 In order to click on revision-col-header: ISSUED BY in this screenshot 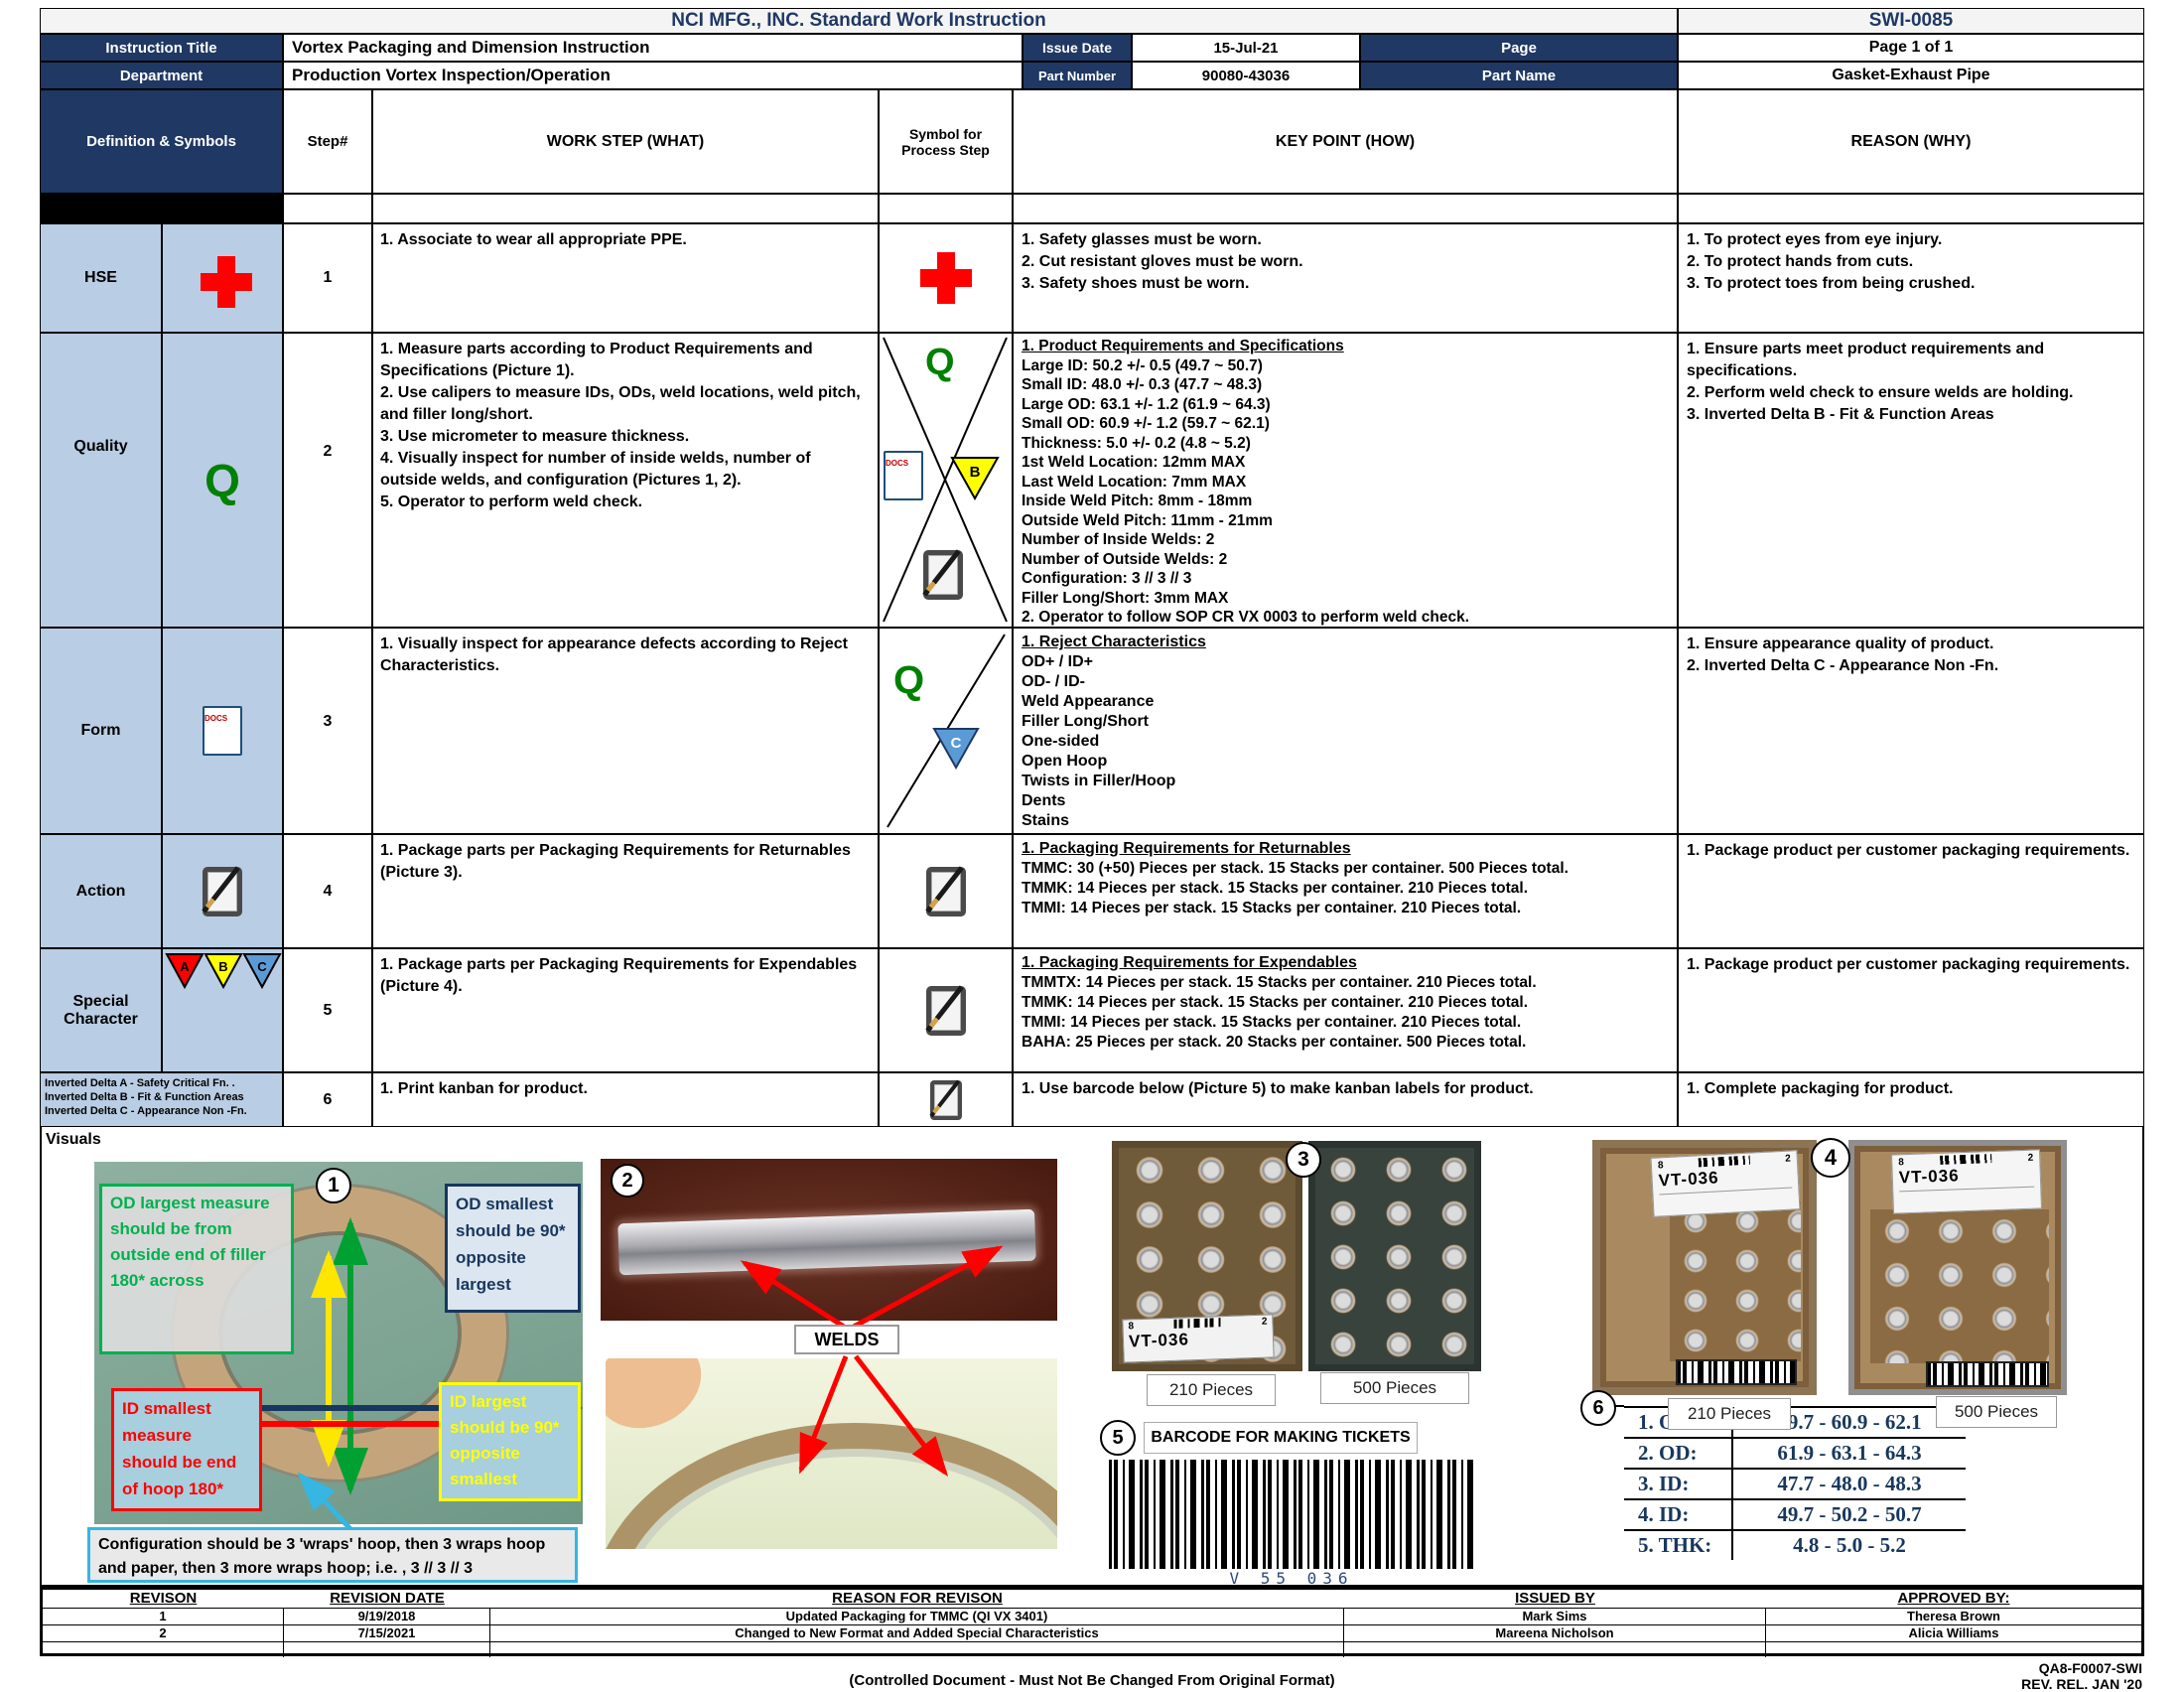, I will do `click(1555, 1598)`.